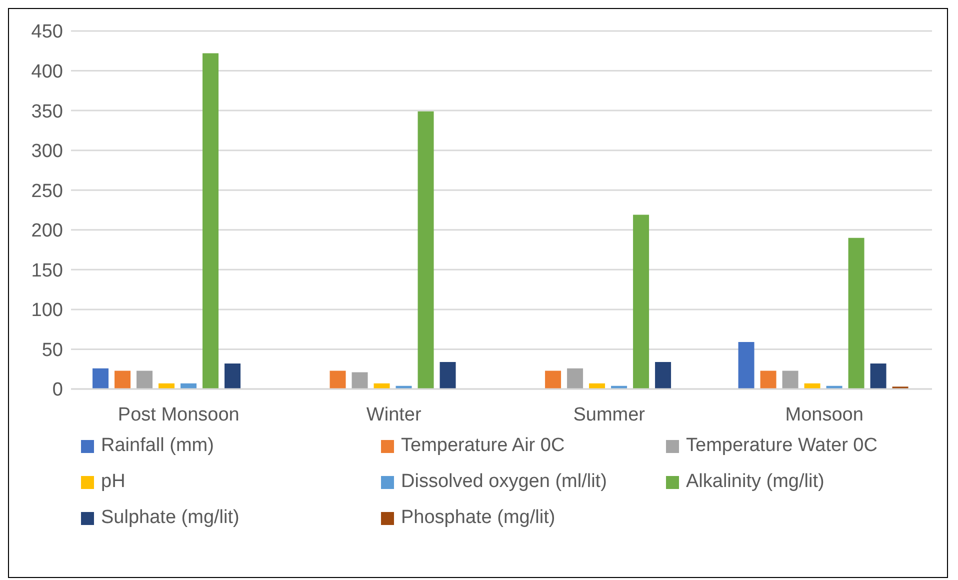  What do you see at coordinates (483, 446) in the screenshot?
I see `legend-label: Temperature Air 0C` at bounding box center [483, 446].